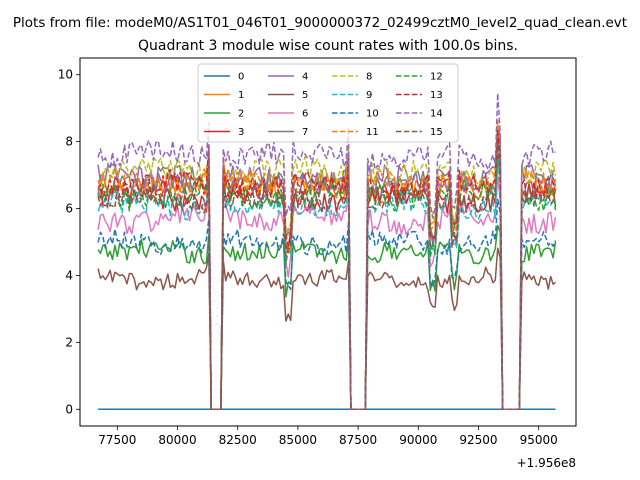 The height and width of the screenshot is (480, 640). What do you see at coordinates (369, 77) in the screenshot?
I see `legend-label-8: 8` at bounding box center [369, 77].